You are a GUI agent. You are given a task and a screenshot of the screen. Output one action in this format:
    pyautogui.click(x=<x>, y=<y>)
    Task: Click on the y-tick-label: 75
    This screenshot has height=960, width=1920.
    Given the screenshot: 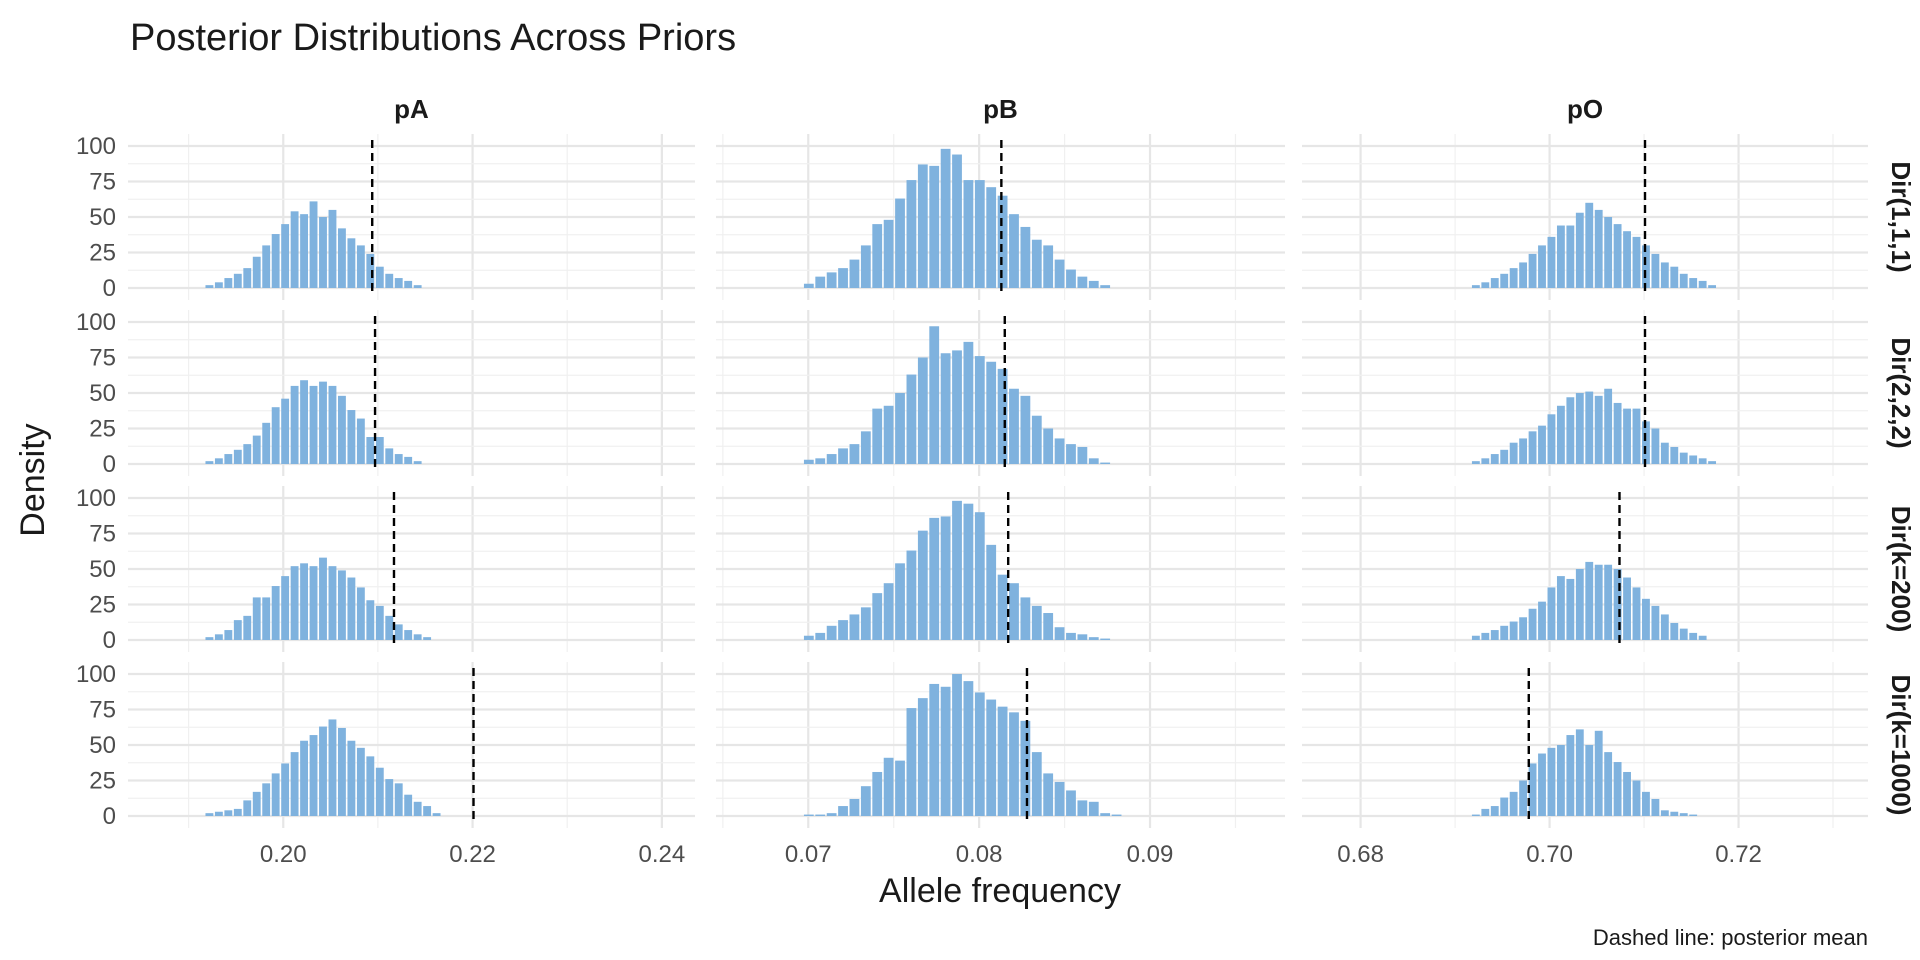 What is the action you would take?
    pyautogui.click(x=102, y=710)
    